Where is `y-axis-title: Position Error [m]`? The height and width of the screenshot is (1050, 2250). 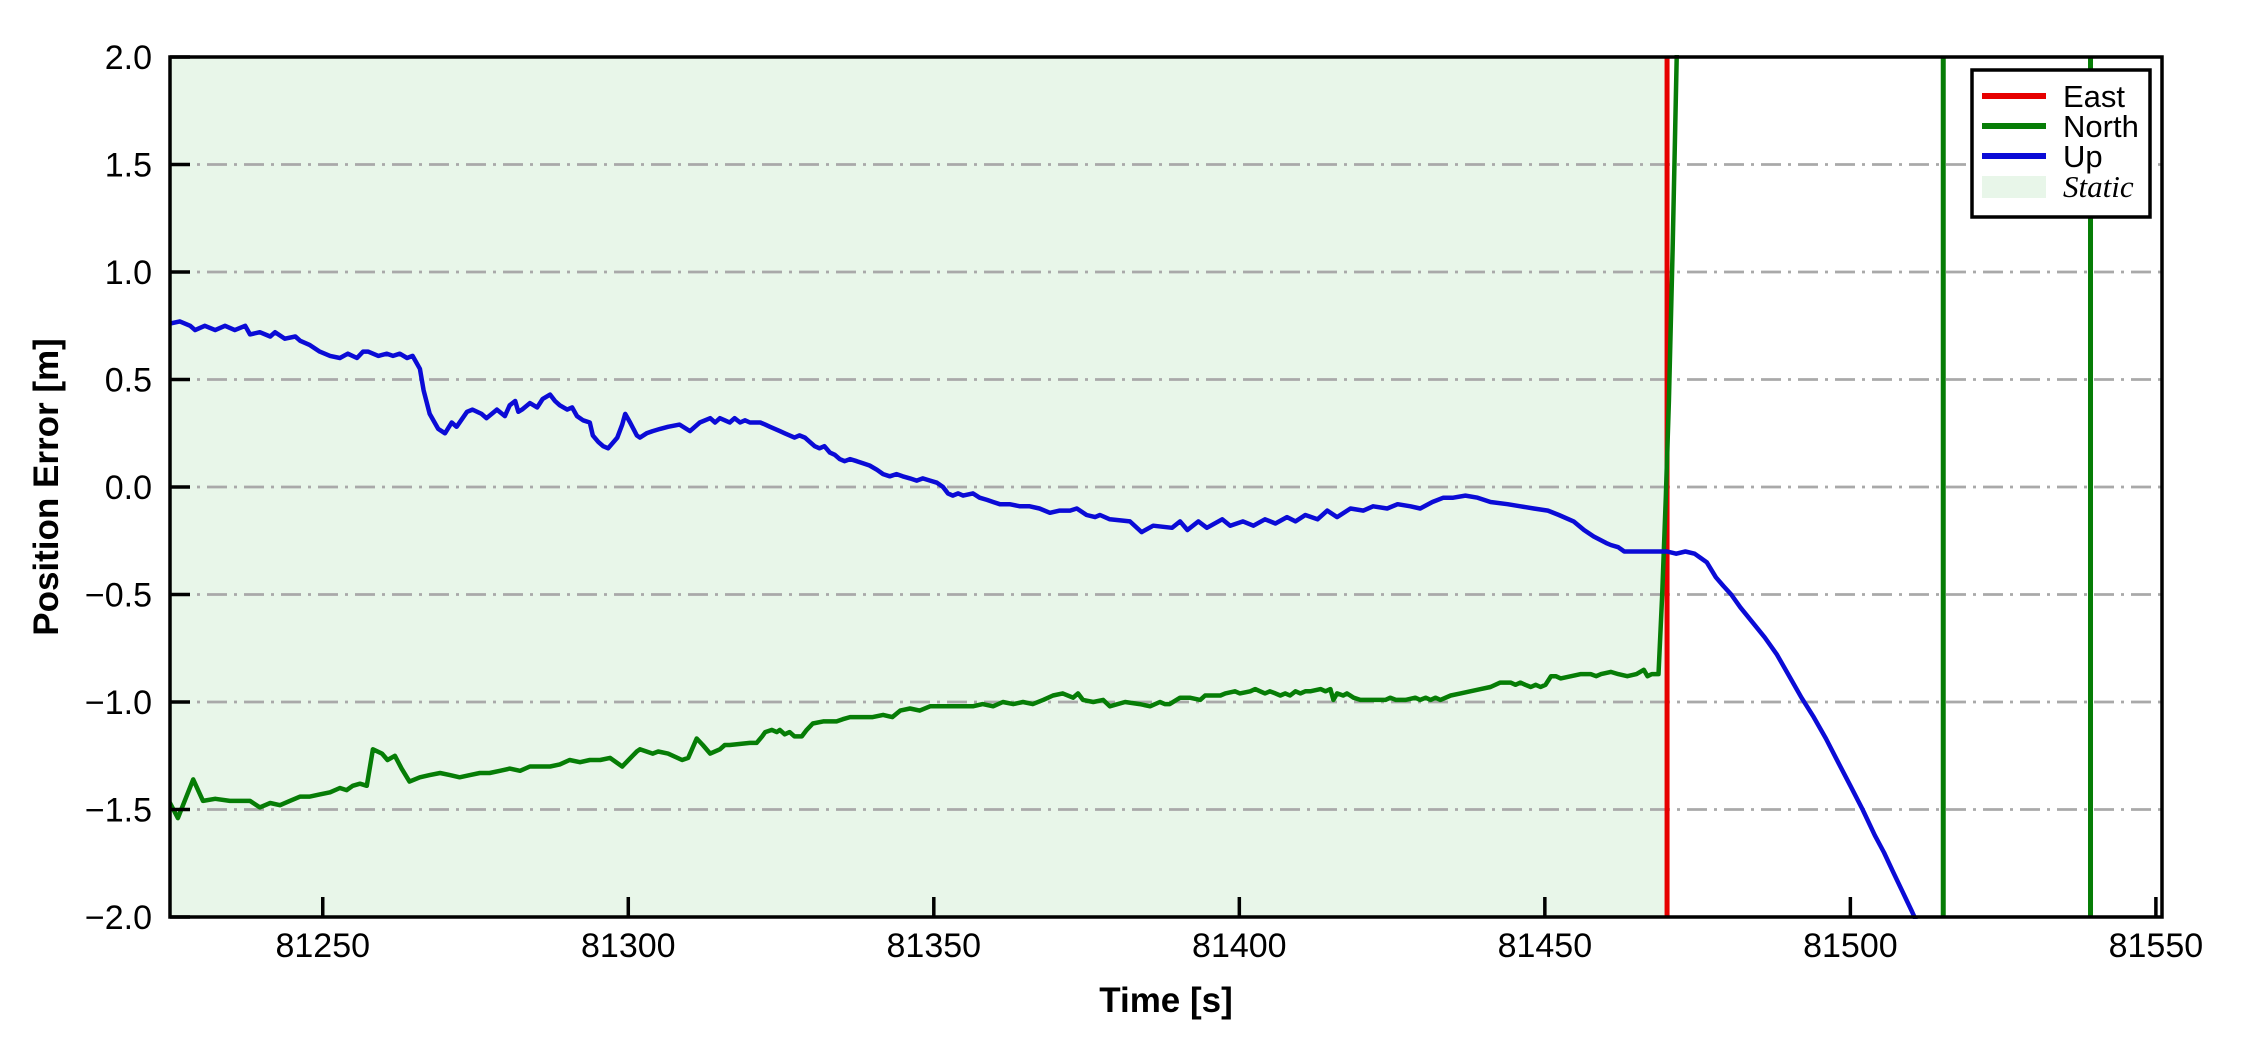 y-axis-title: Position Error [m] is located at coordinates (46, 487).